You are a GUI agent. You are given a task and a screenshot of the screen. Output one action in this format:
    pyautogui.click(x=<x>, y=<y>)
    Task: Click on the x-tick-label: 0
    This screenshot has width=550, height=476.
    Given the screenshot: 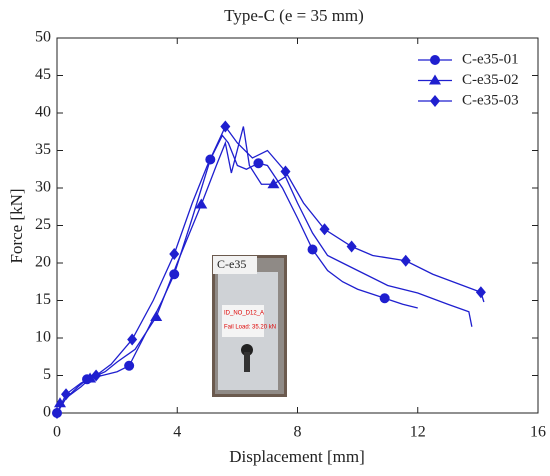 What is the action you would take?
    pyautogui.click(x=57, y=432)
    